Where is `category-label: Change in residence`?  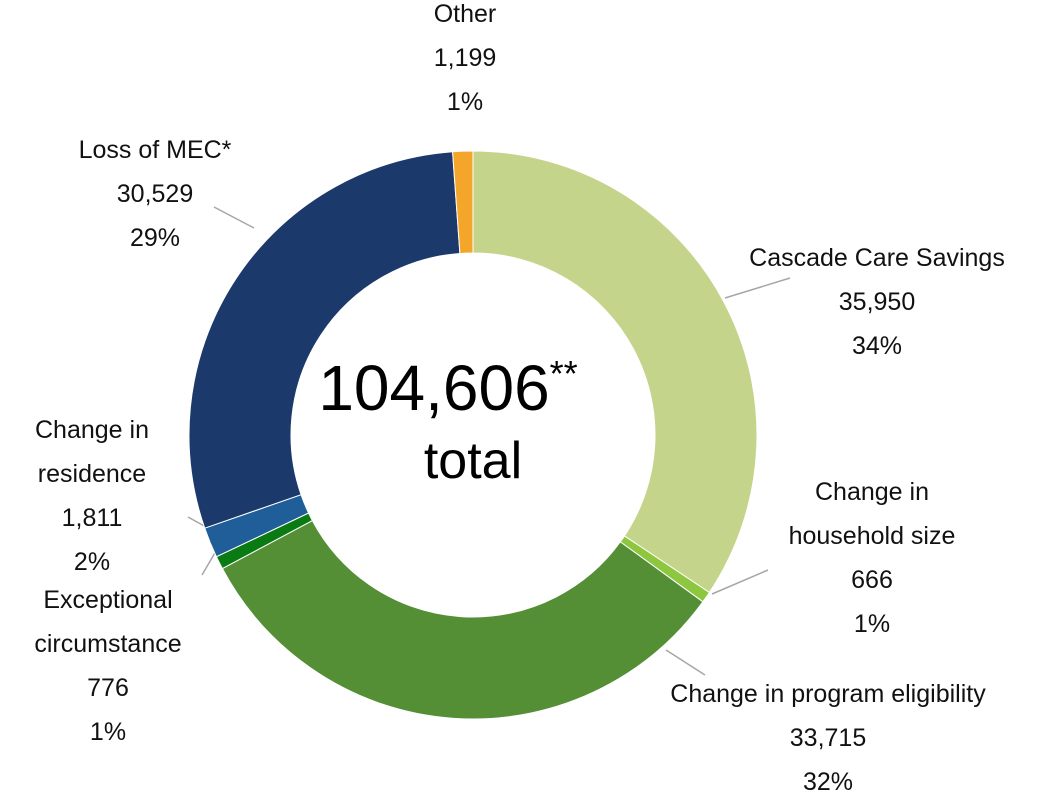 category-label: Change in residence is located at coordinates (92, 452).